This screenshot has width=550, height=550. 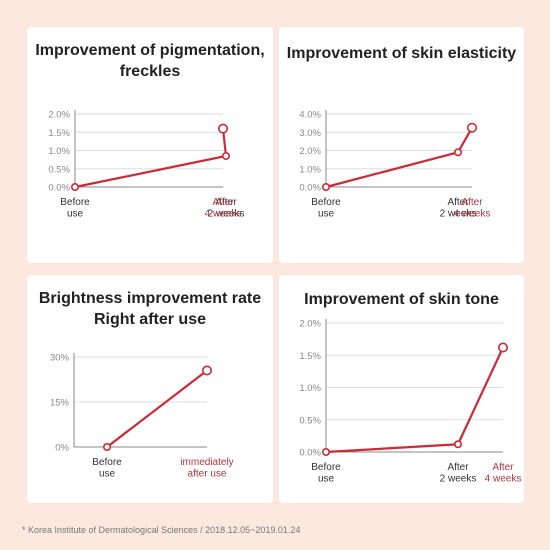 I want to click on chart-brightness: 0% 15% 30% Before use immediately after use, so click(x=142, y=416).